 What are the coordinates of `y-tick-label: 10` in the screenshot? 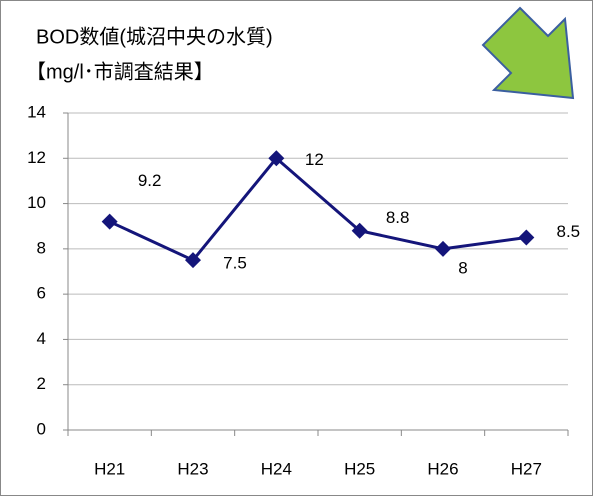 It's located at (36, 202).